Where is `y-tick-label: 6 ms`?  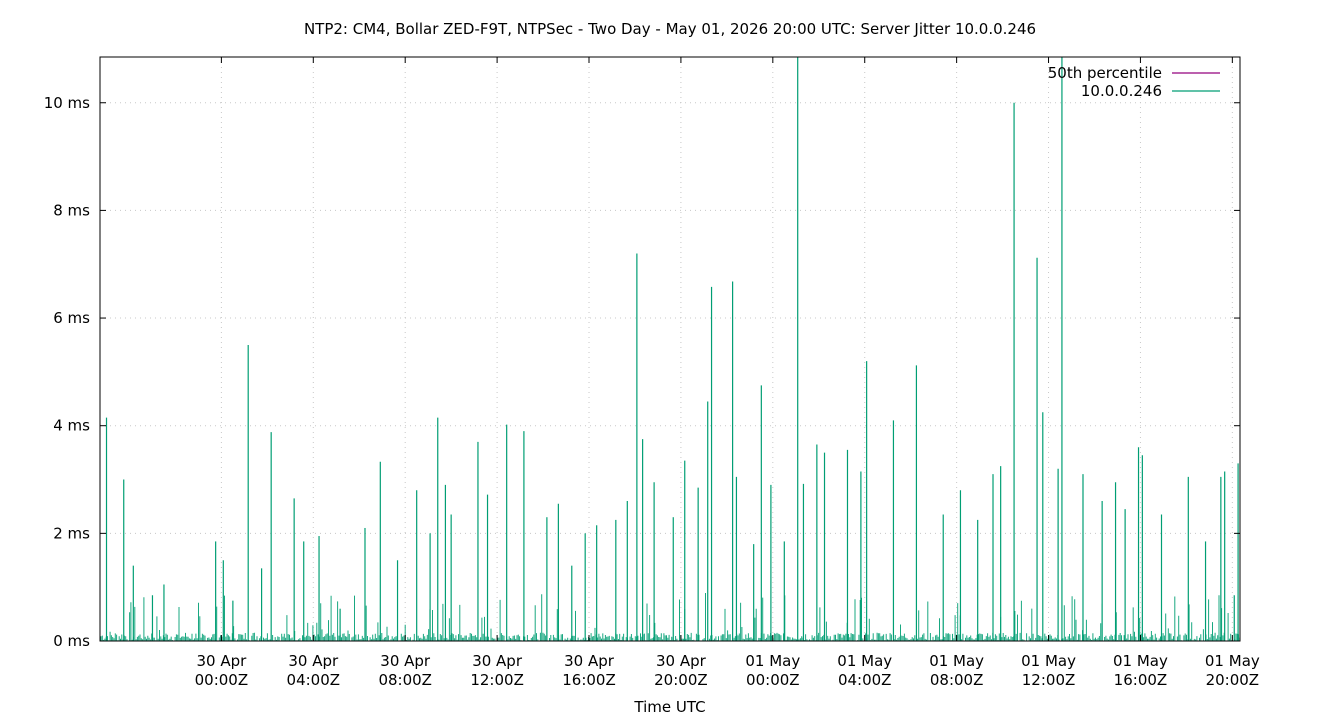 y-tick-label: 6 ms is located at coordinates (71, 318).